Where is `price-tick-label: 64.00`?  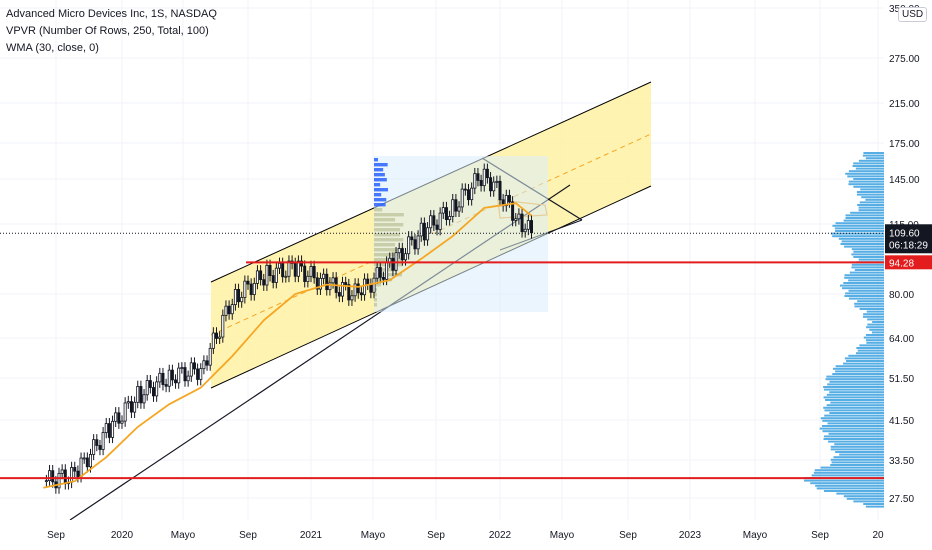
price-tick-label: 64.00 is located at coordinates (901, 339).